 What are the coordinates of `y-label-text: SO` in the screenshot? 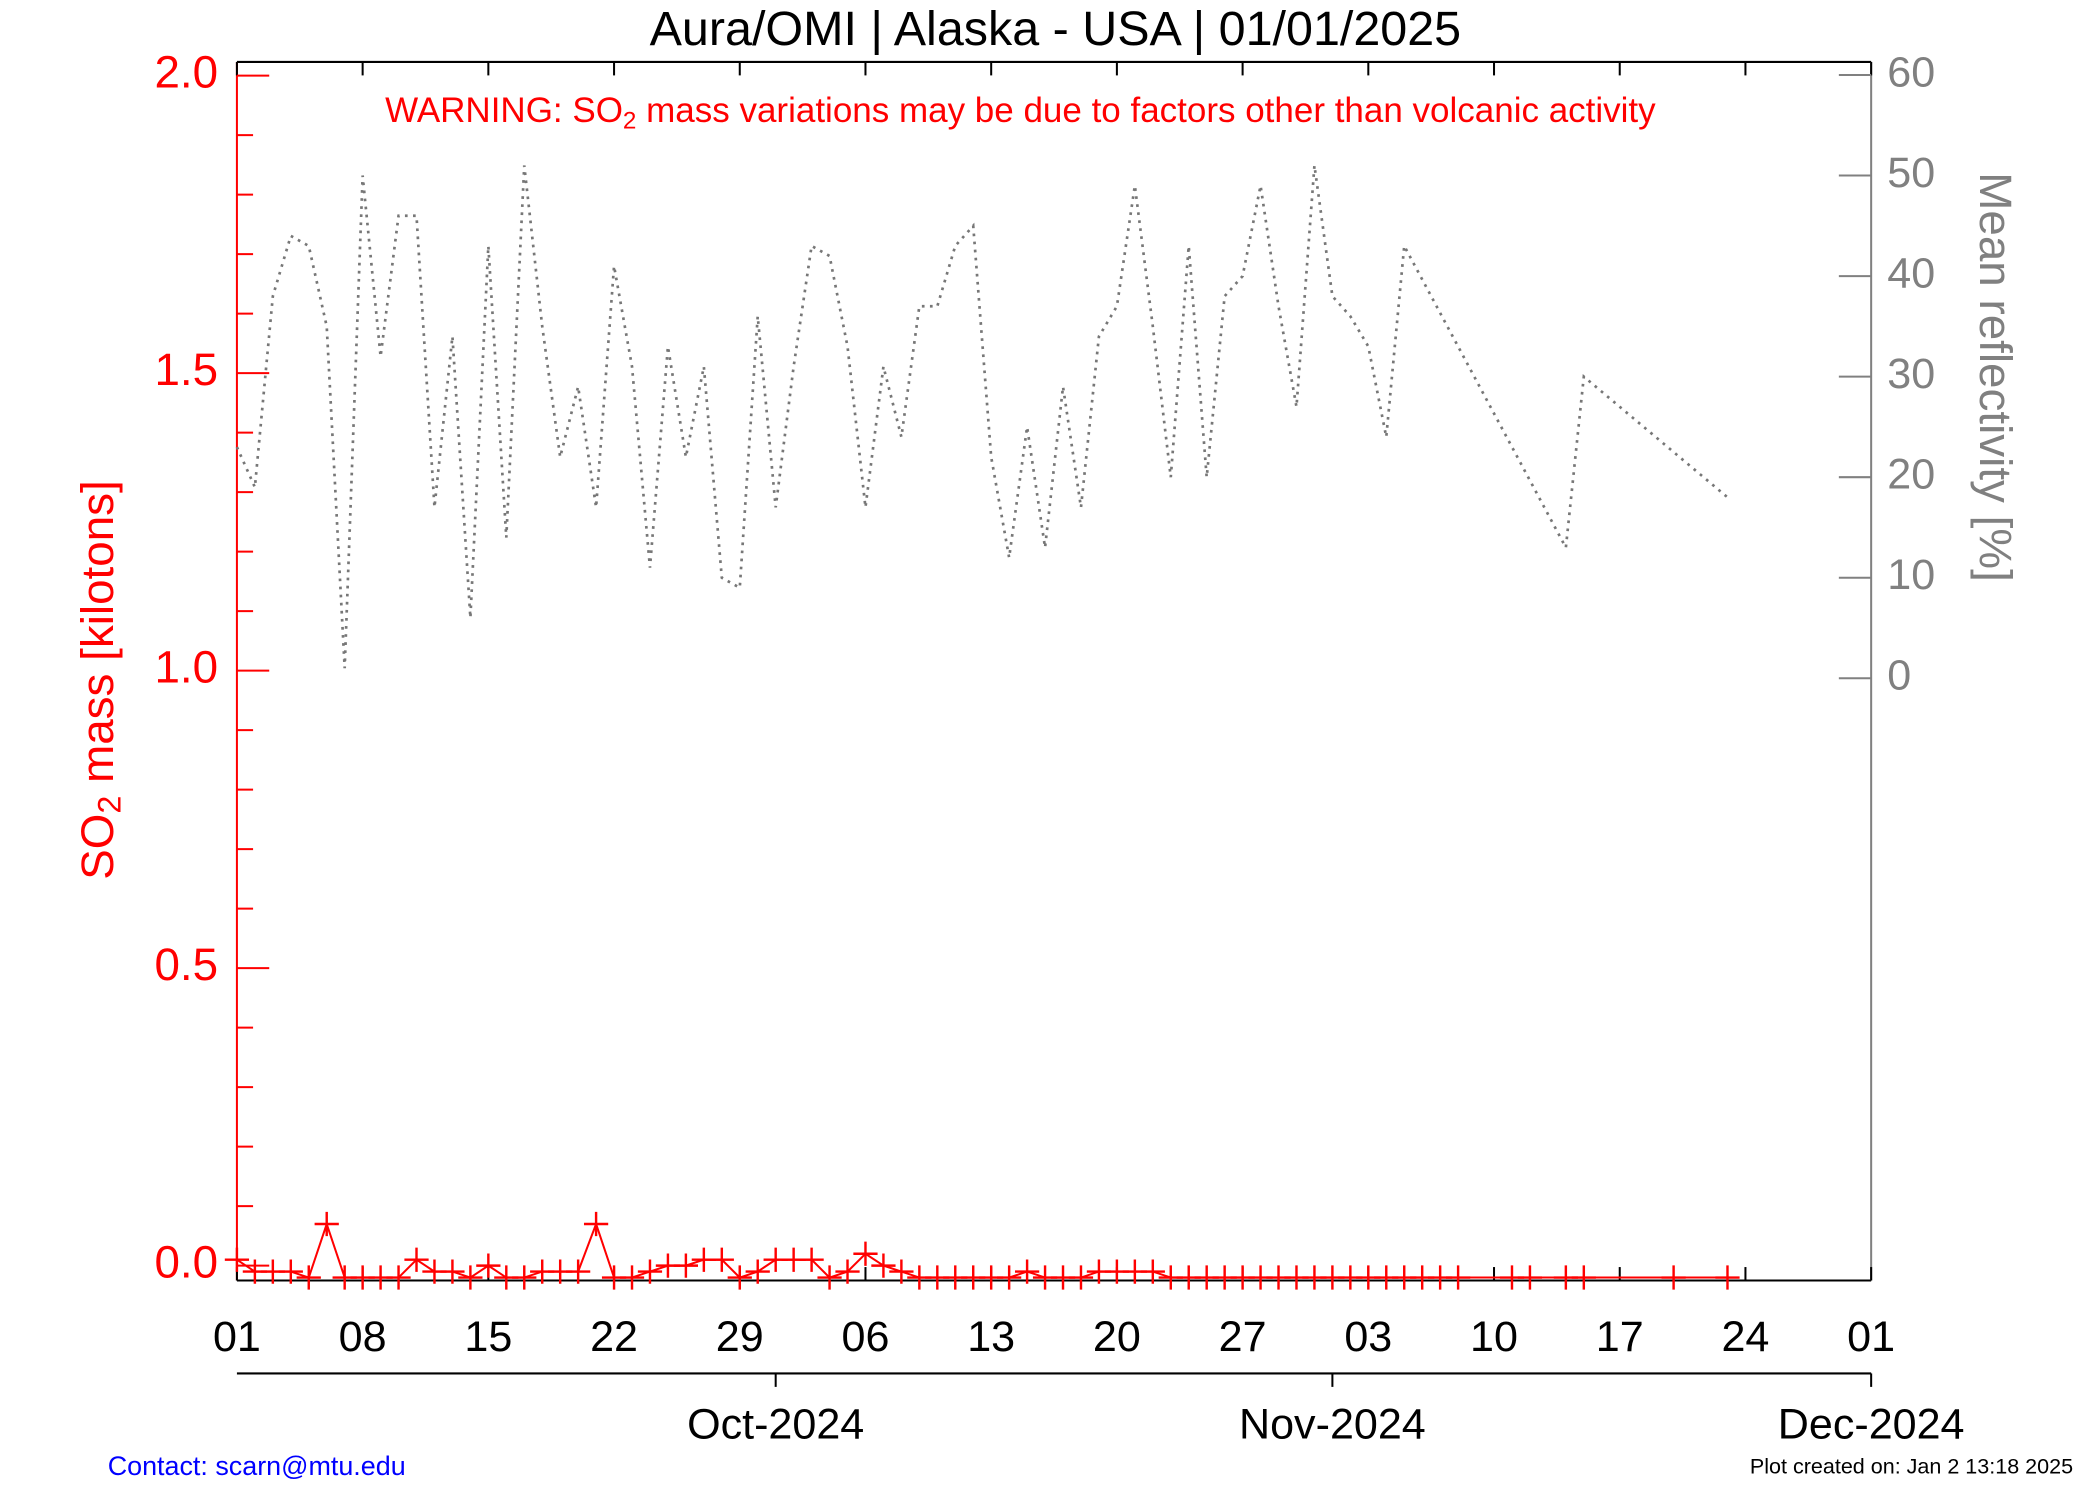 It's located at (97, 847).